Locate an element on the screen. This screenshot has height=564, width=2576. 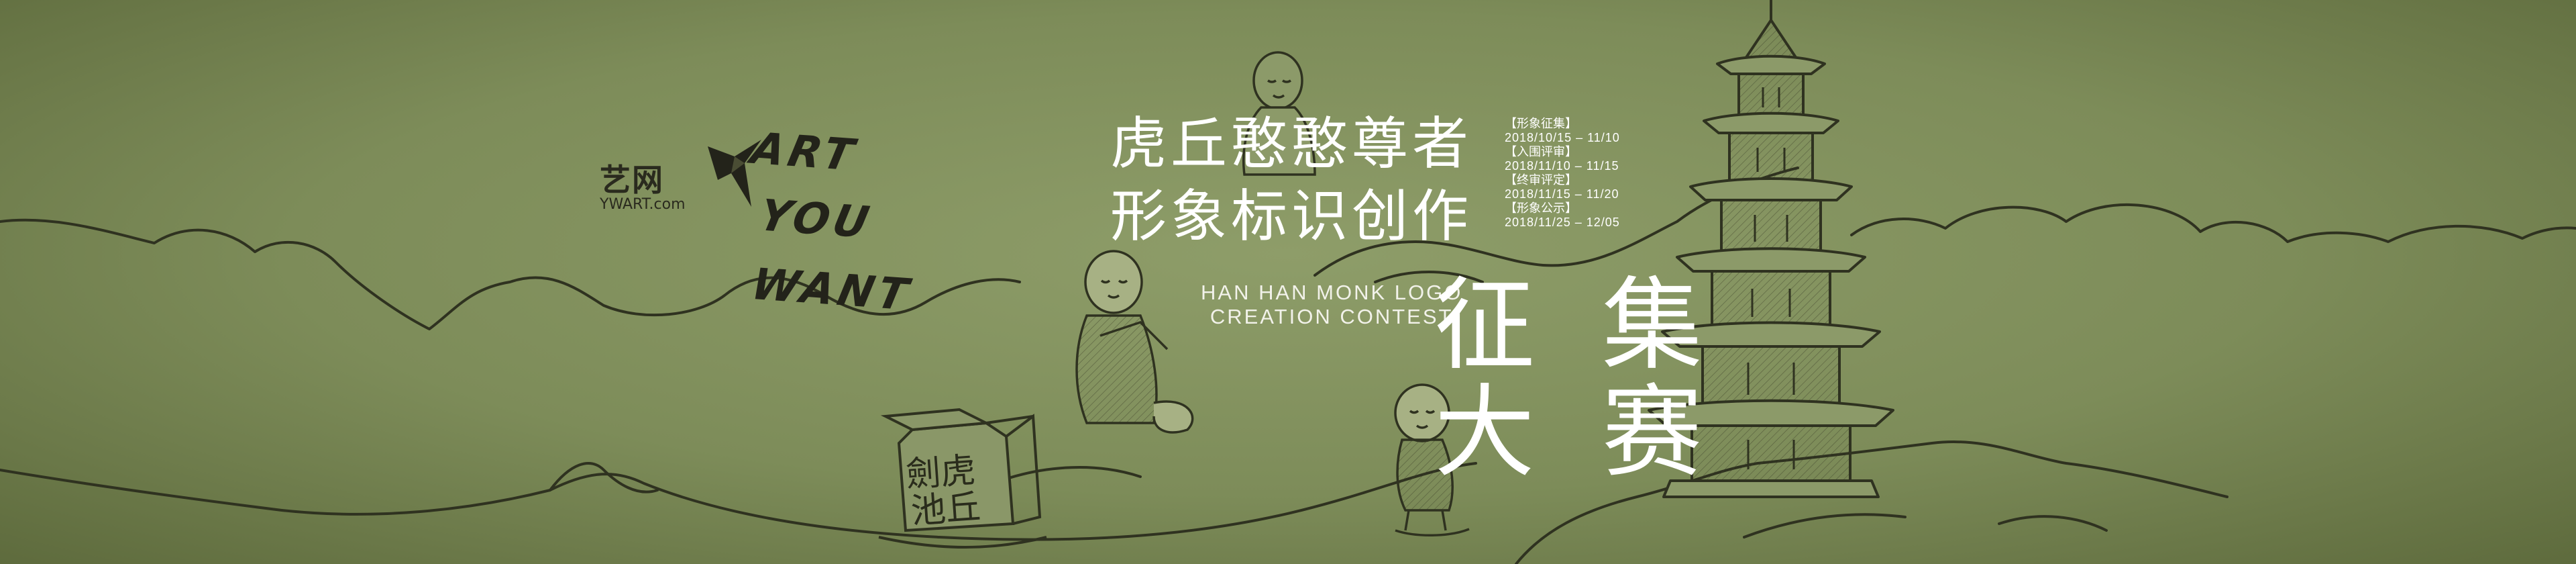
slogan-word-art: ART is located at coordinates (804, 152).